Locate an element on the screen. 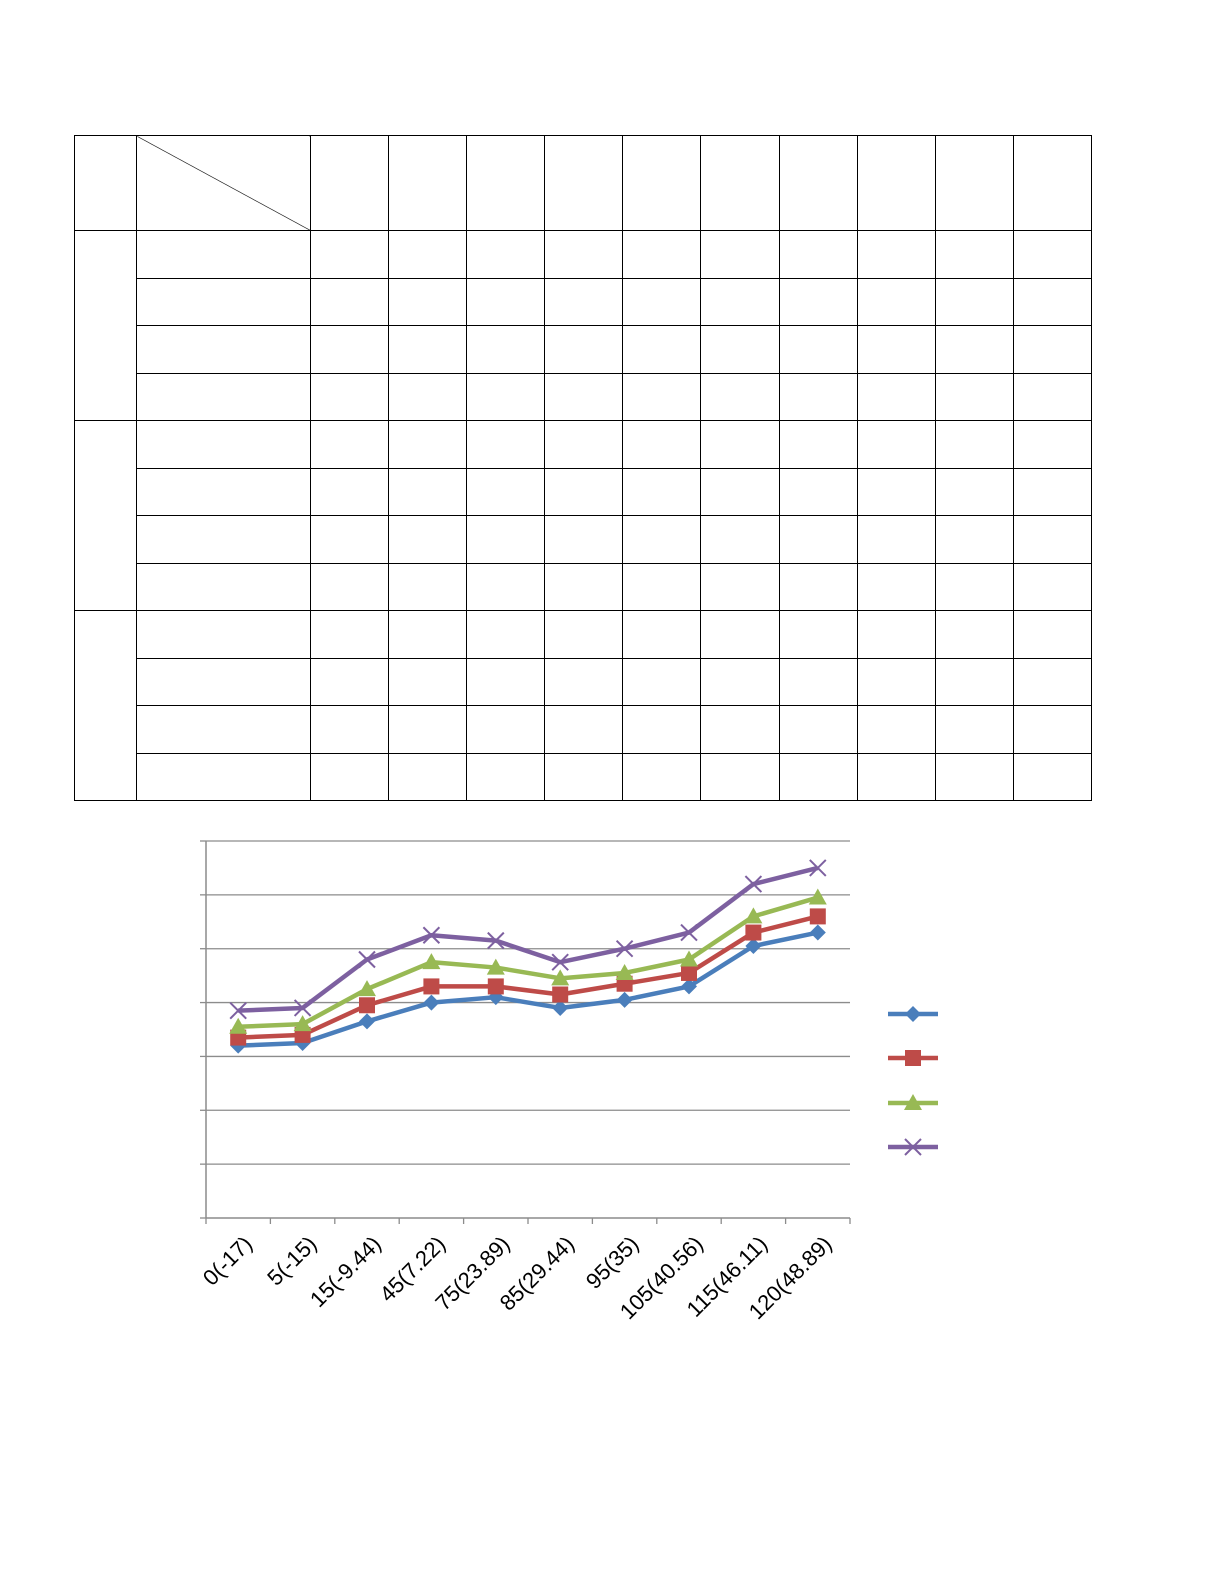 Image resolution: width=1224 pixels, height=1584 pixels. x-tick-label: 95(35) is located at coordinates (612, 1262).